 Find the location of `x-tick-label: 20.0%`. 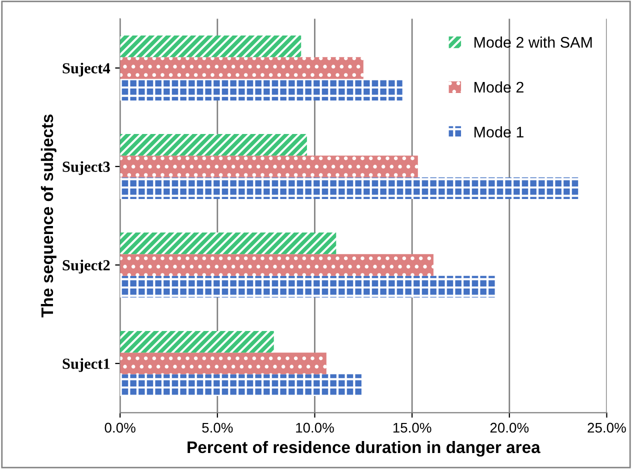

x-tick-label: 20.0% is located at coordinates (509, 427).